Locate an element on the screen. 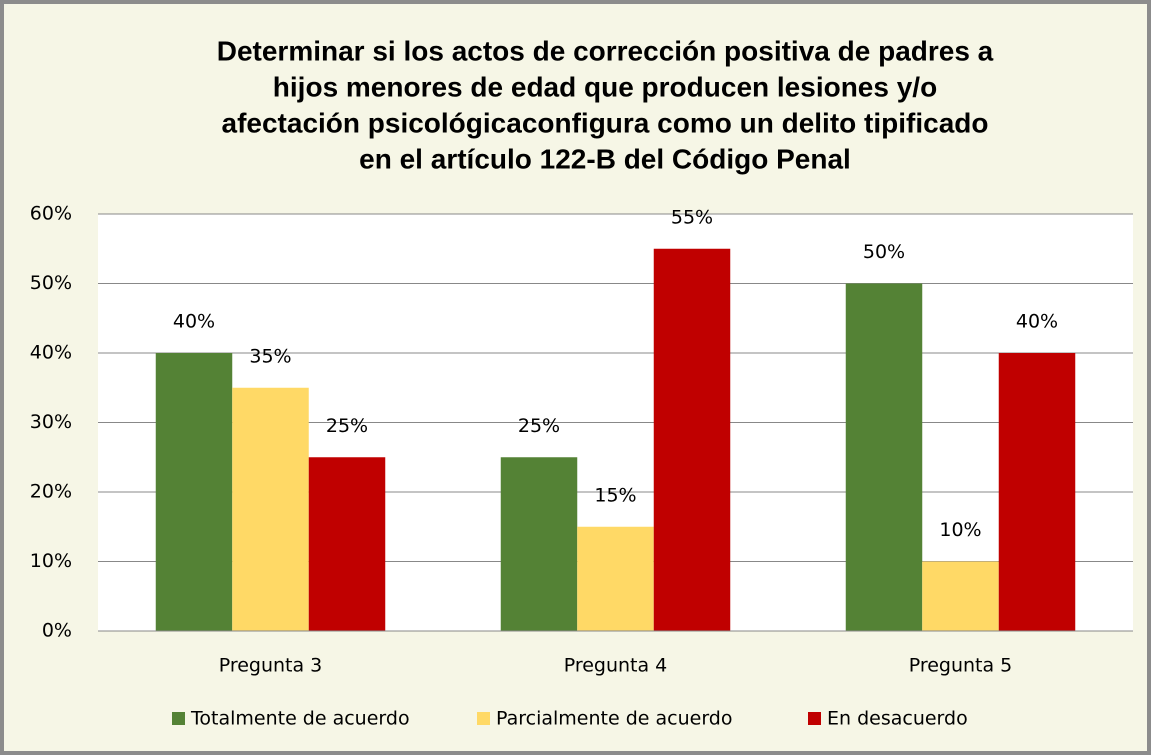  data-label: 10% is located at coordinates (960, 530).